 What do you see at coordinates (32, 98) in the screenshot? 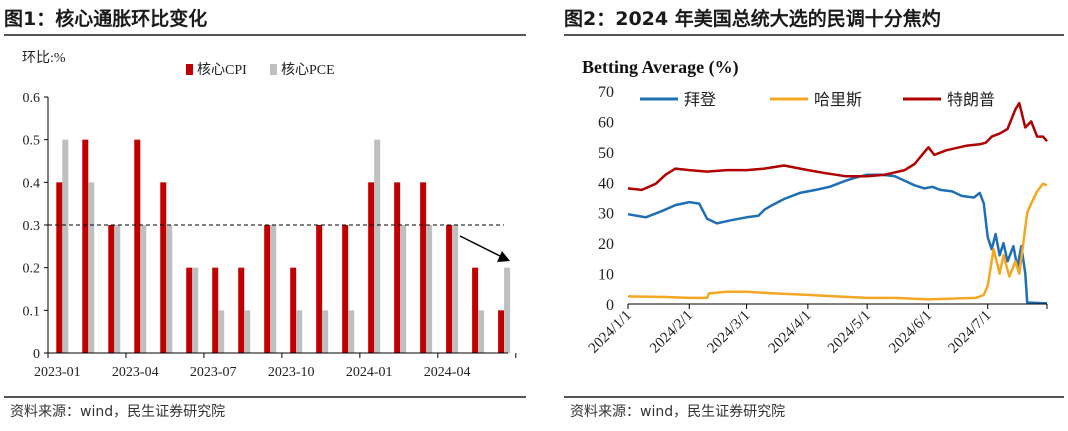
I see `y-tick-label: 0.6` at bounding box center [32, 98].